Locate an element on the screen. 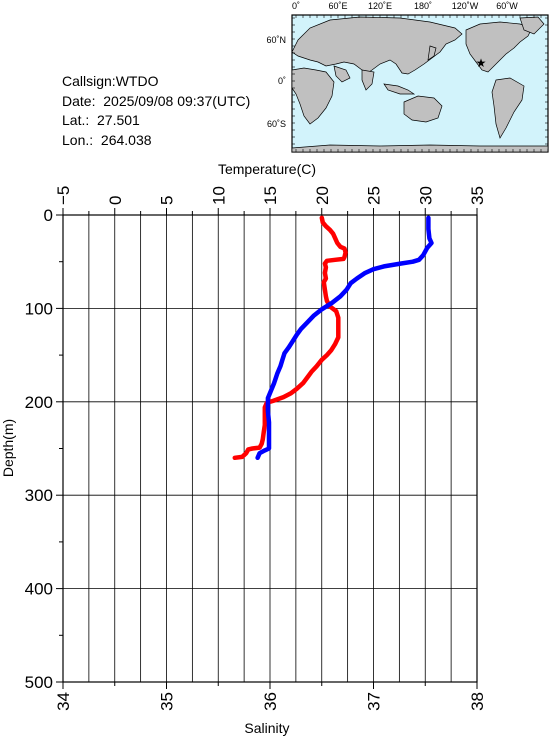  map-tick-0: 0˚ is located at coordinates (296, 6).